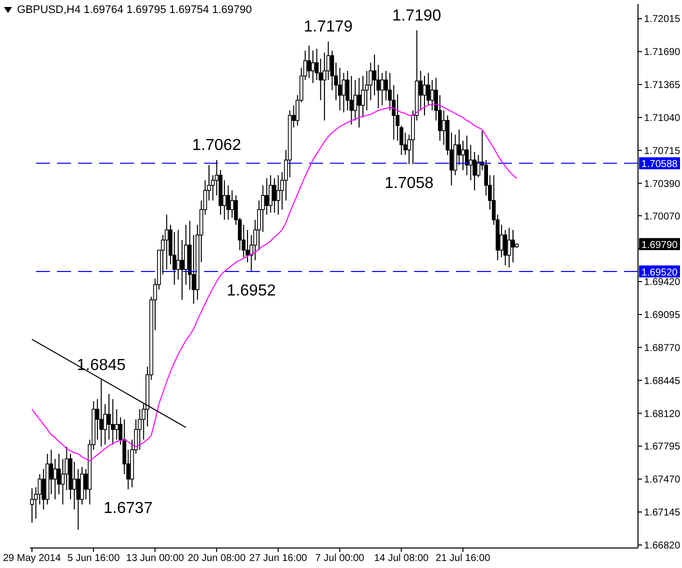  Describe the element at coordinates (659, 164) in the screenshot. I see `ref-line-label: 1.70588` at that location.